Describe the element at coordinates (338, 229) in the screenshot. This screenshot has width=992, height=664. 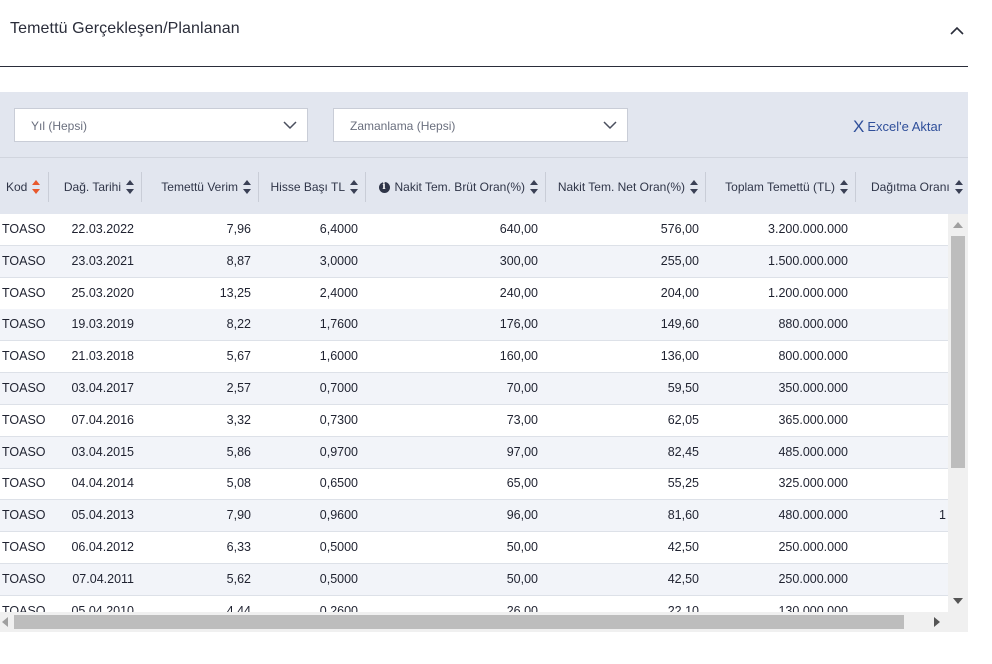
I see `cell-hisse-basi-tl: 6,4000` at that location.